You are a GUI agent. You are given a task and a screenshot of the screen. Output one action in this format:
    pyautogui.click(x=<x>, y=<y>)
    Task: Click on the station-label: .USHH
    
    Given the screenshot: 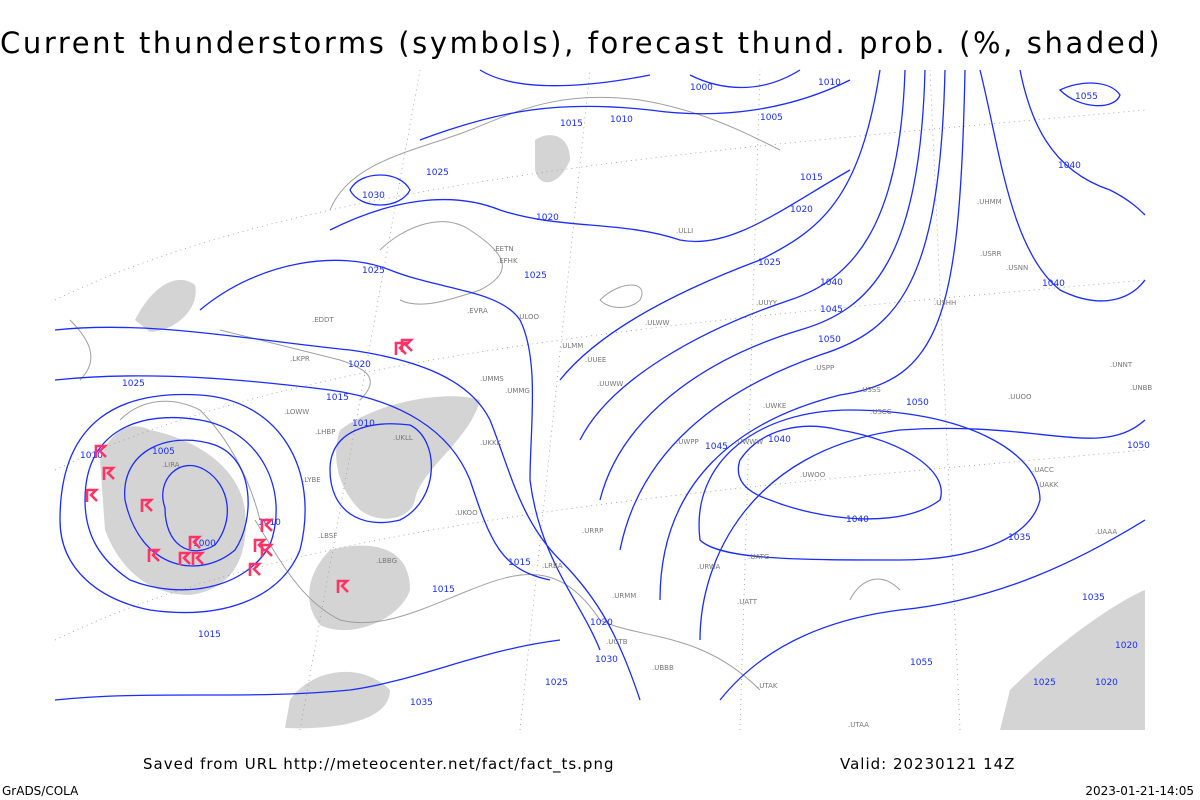 What is the action you would take?
    pyautogui.click(x=945, y=303)
    